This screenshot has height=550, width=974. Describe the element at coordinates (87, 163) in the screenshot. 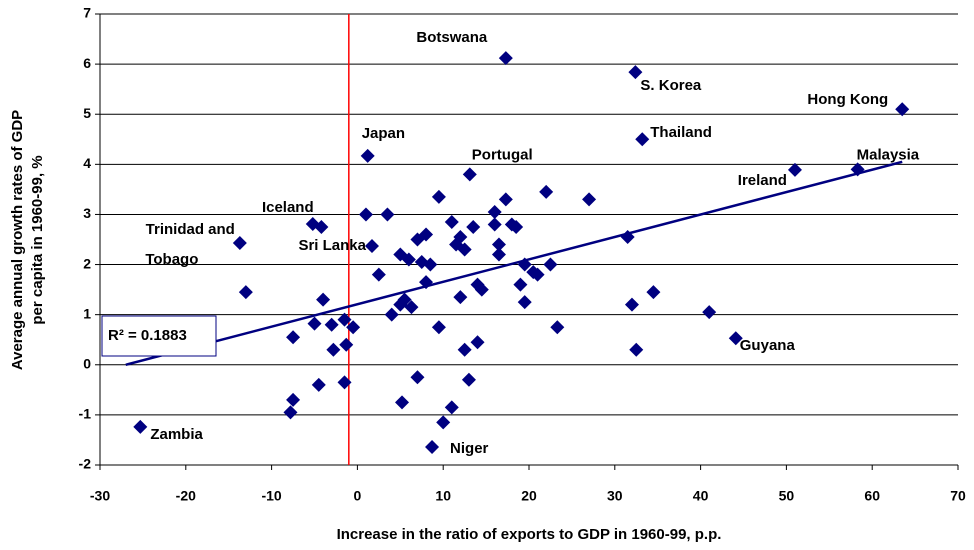

I see `y-tick-label: 4` at that location.